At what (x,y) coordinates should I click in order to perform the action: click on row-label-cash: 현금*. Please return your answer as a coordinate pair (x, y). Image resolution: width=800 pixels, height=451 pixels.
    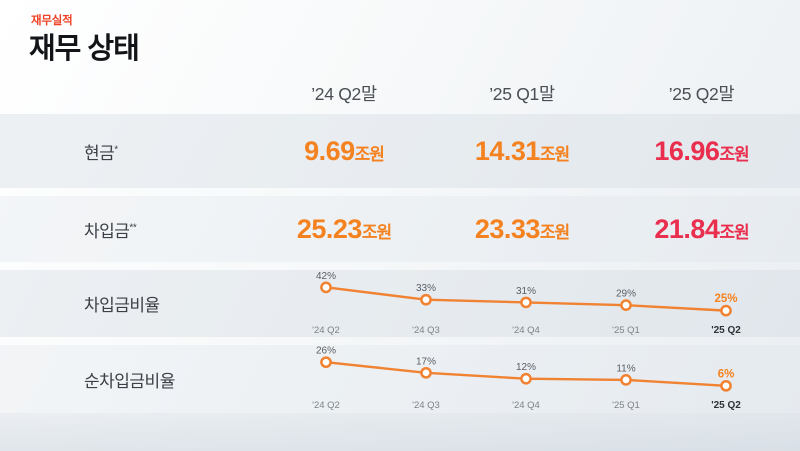
    Looking at the image, I should click on (101, 153).